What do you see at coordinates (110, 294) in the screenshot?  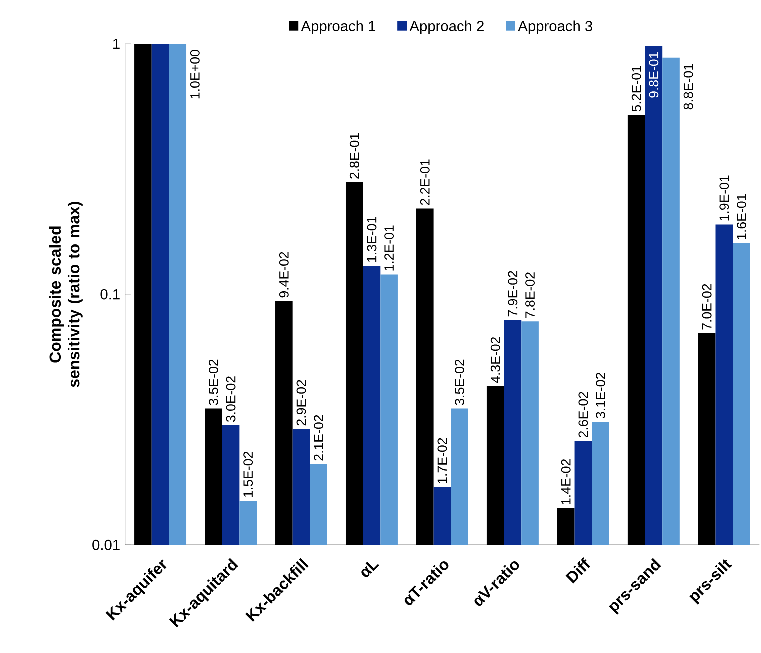 I see `y-tick-label: 0.1` at bounding box center [110, 294].